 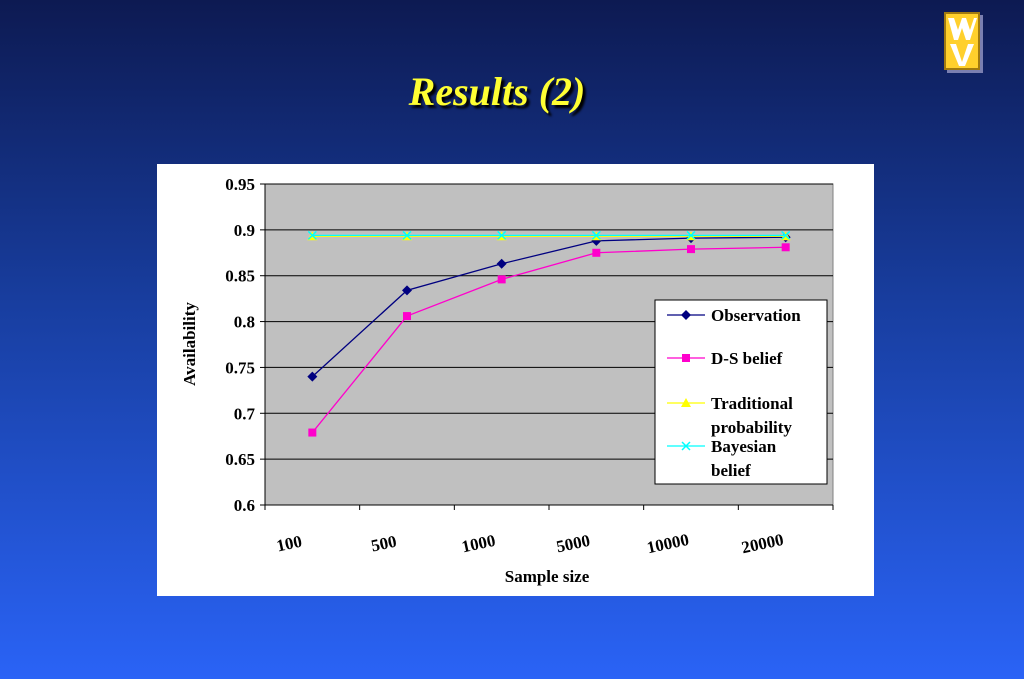 I want to click on legend-label: Bayesian, so click(x=744, y=446).